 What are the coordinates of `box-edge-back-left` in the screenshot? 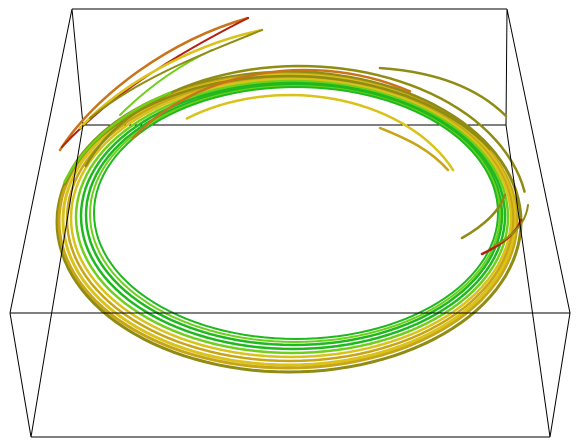 It's located at (77, 67).